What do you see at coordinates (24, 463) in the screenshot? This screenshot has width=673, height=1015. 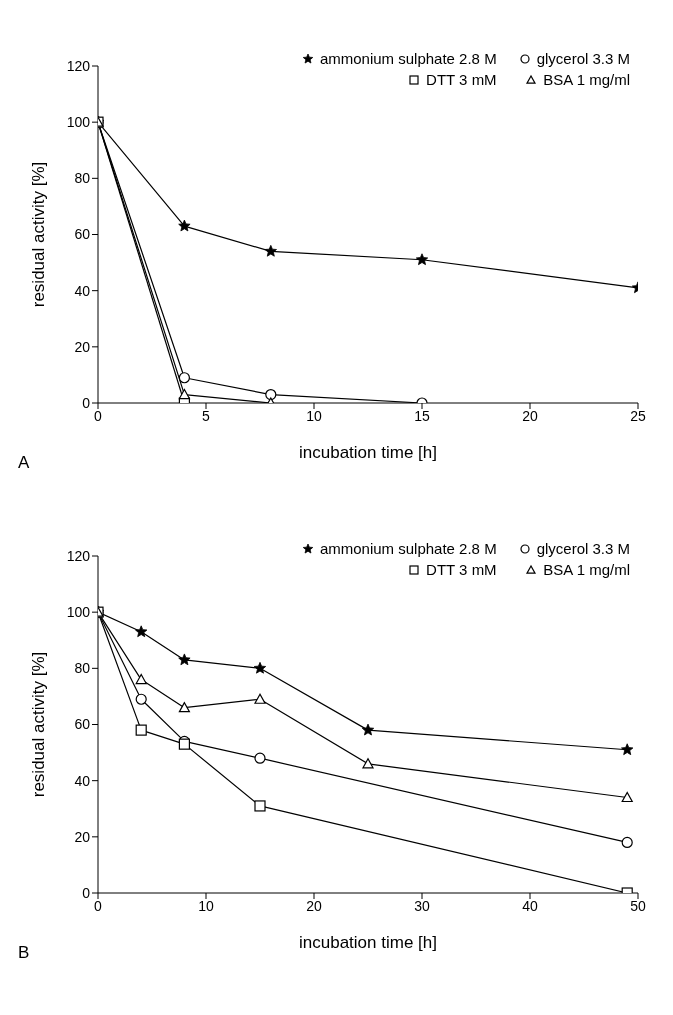 I see `text: A` at bounding box center [24, 463].